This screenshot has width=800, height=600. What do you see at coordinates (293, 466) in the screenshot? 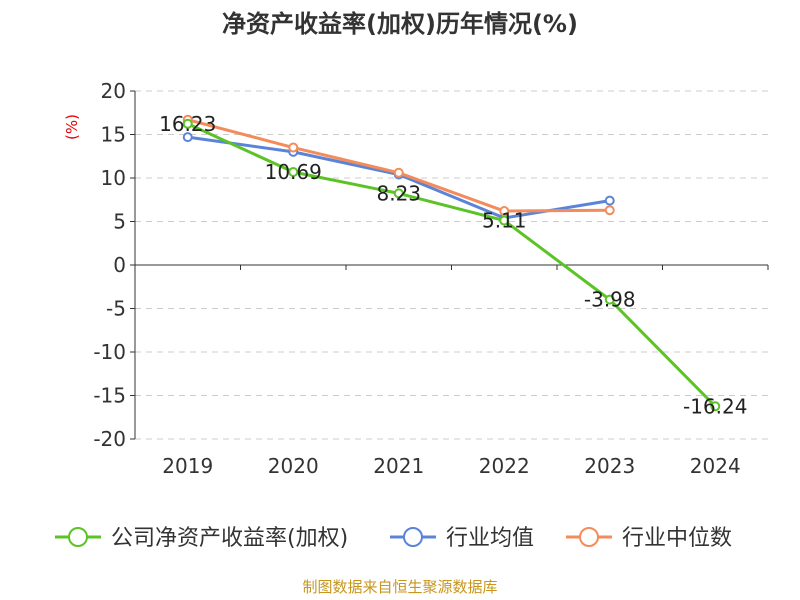
I see `x-tick-label: 2020` at bounding box center [293, 466].